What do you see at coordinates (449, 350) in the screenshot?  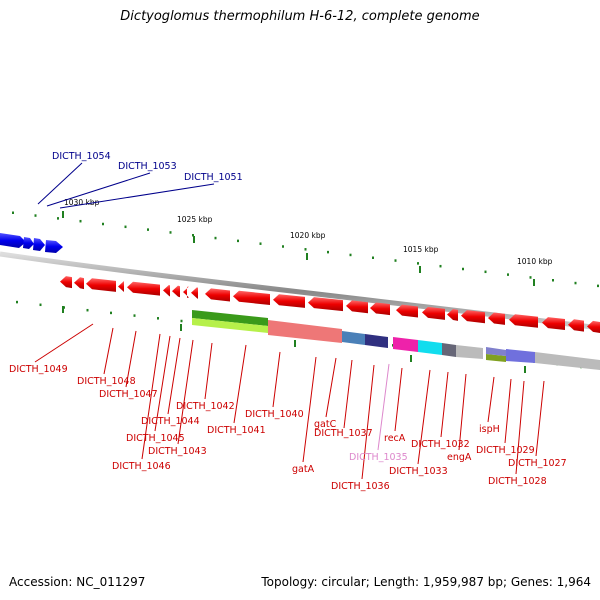 I see `block-darkgray` at bounding box center [449, 350].